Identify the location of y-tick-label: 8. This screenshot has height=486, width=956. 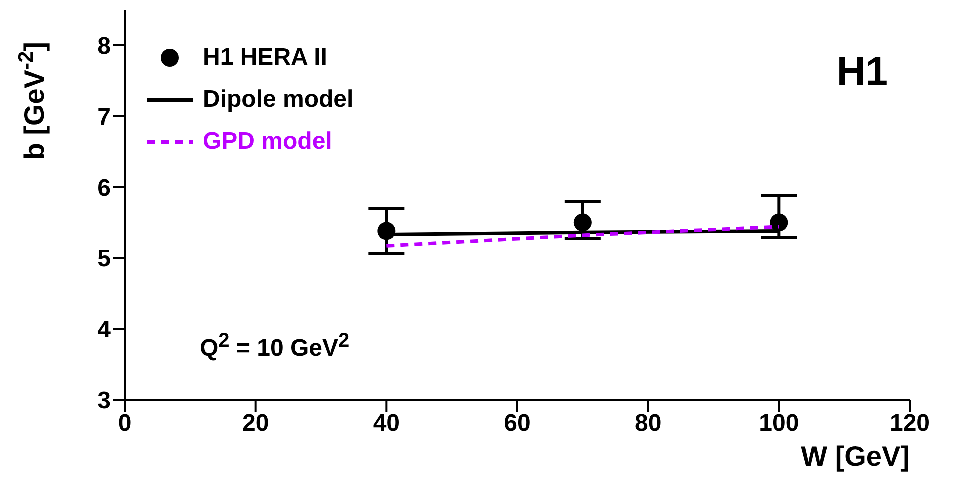
(104, 46).